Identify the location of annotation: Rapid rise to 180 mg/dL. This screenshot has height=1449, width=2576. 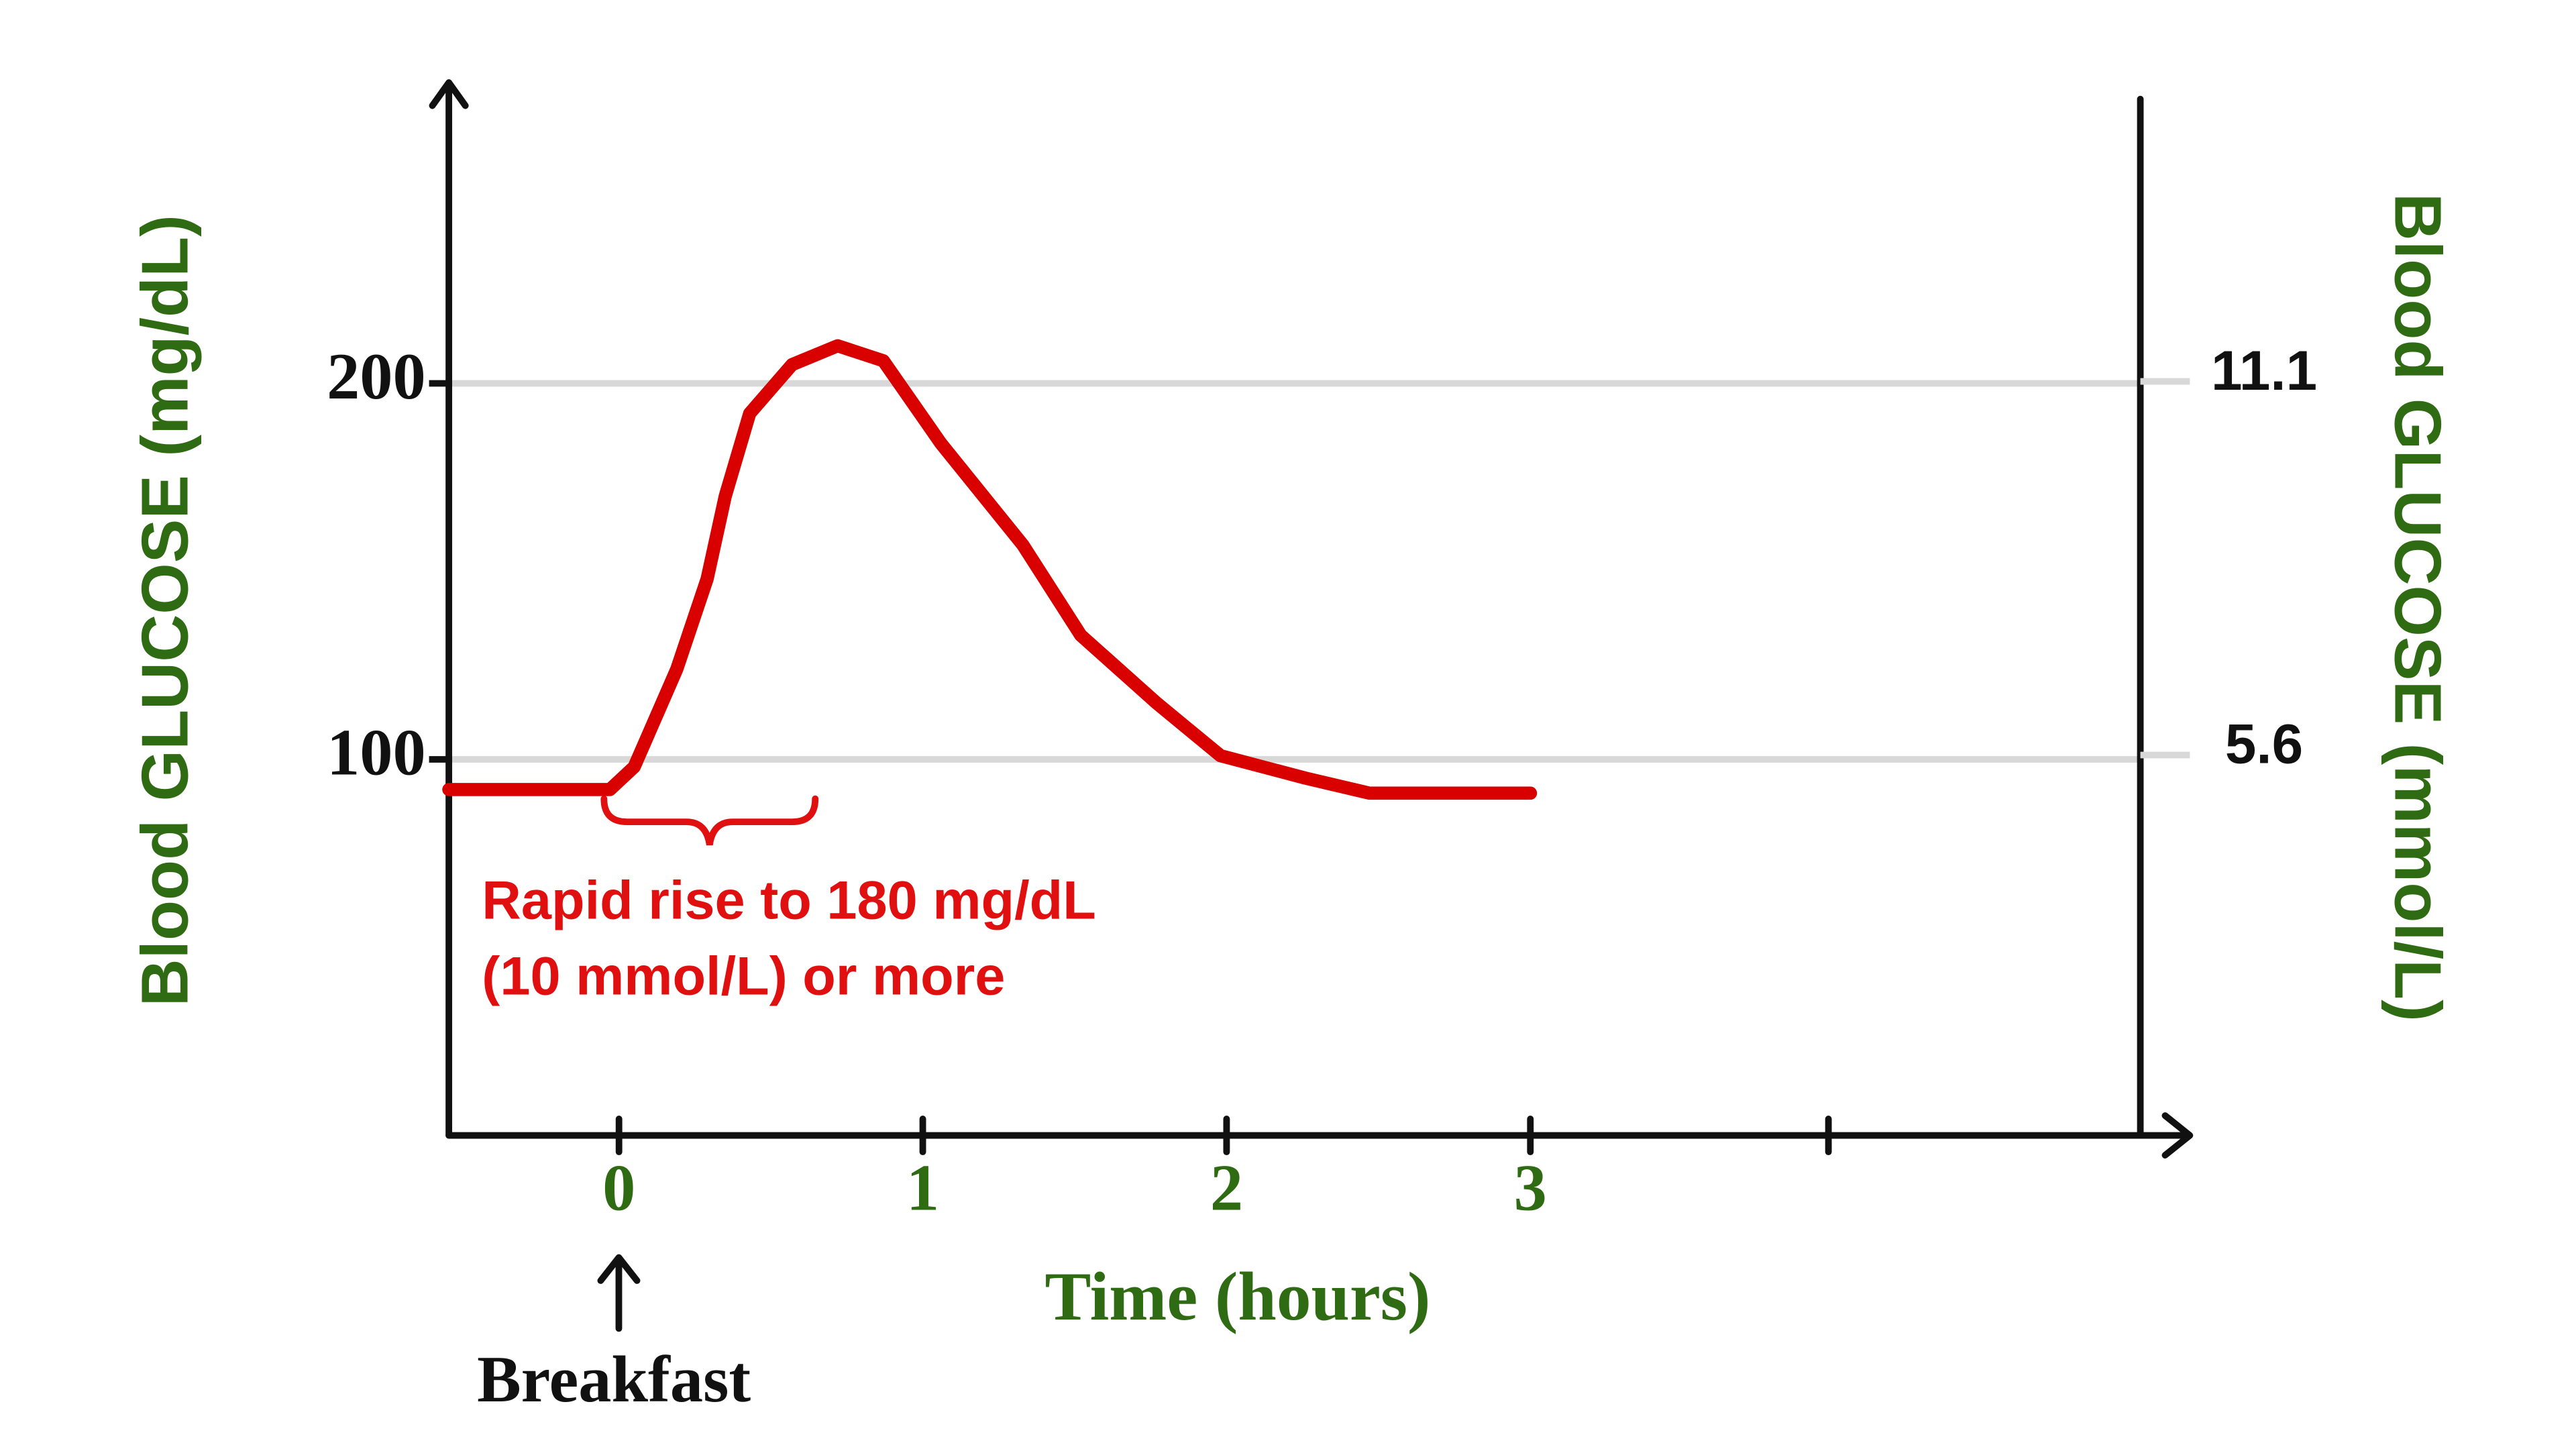
(788, 901).